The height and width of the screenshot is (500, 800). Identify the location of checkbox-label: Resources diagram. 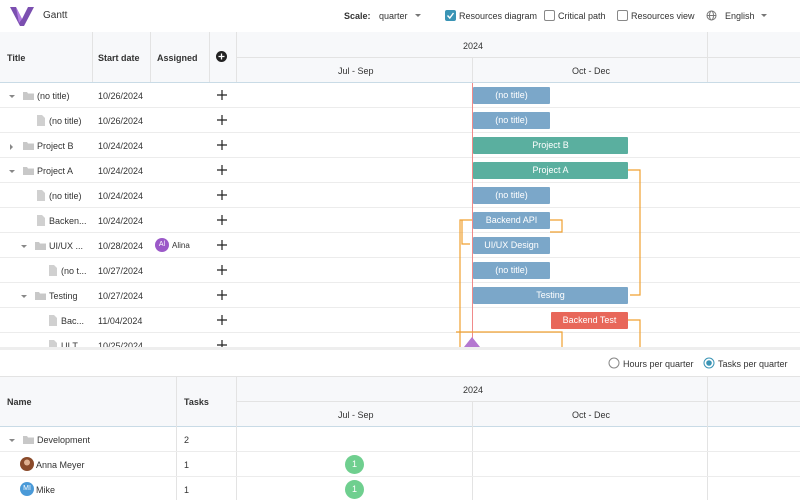
(498, 16).